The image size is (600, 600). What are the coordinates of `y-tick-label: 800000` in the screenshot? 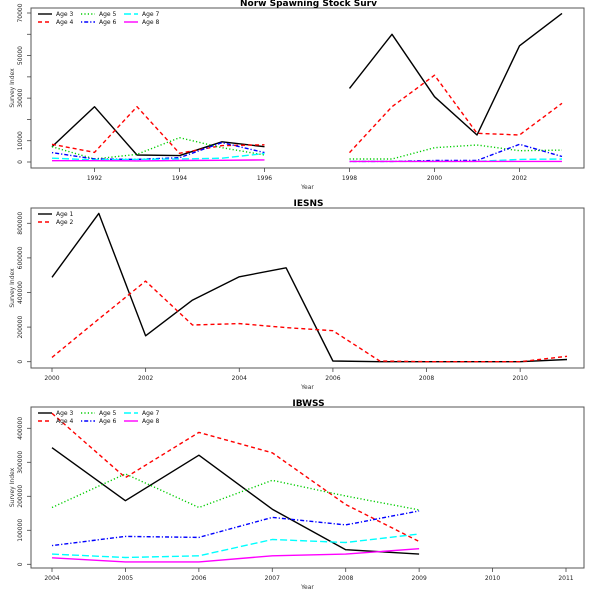 It's located at (20, 223).